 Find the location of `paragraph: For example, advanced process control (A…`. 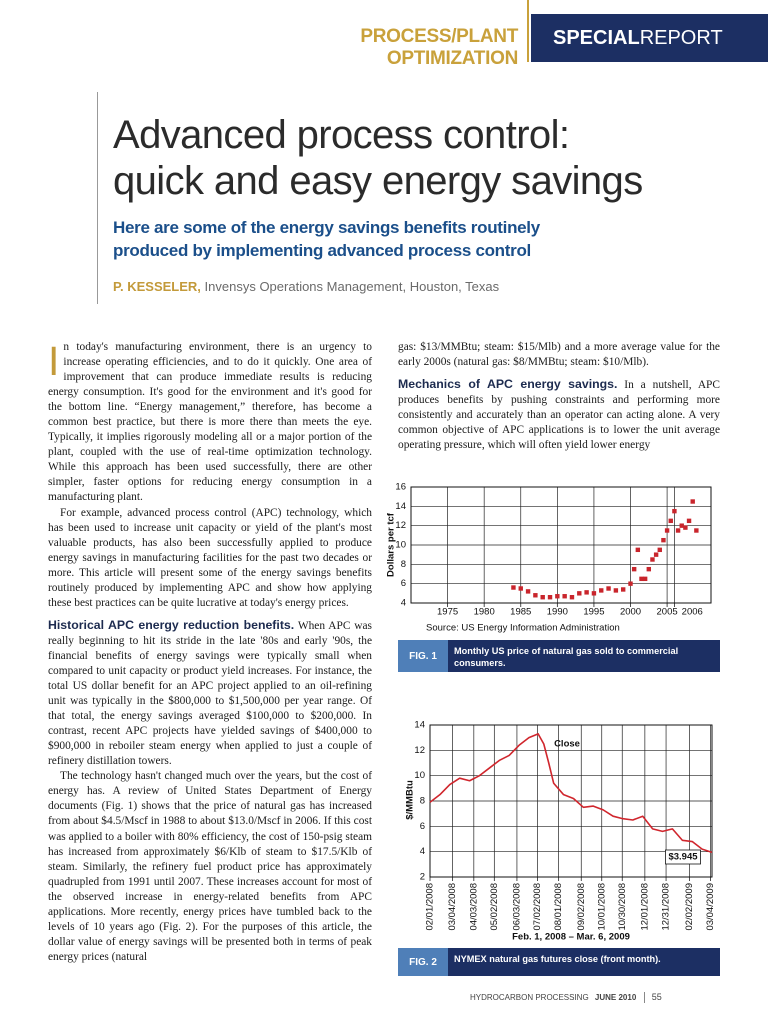

paragraph: For example, advanced process control (A… is located at coordinates (210, 558).